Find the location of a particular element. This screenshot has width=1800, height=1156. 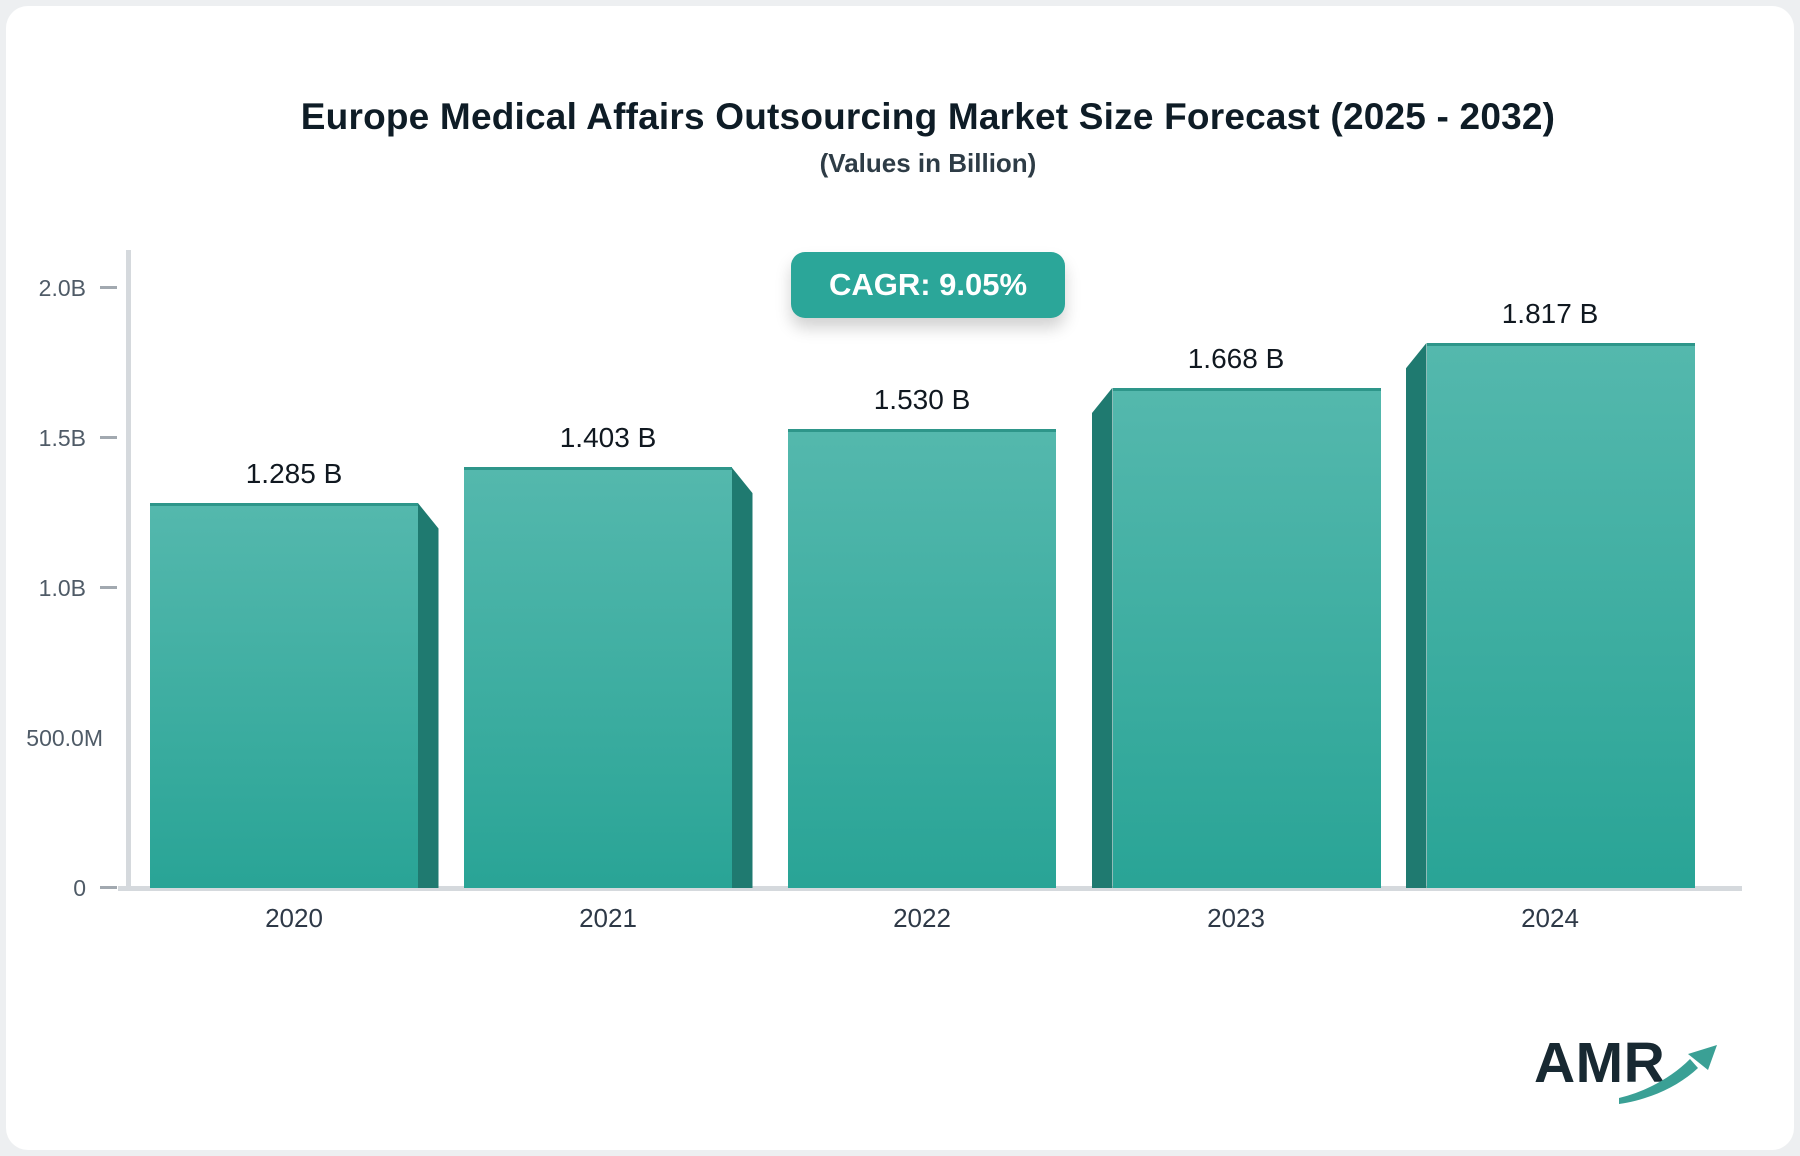

y-axis-tick-label-2.0B: 2.0B is located at coordinates (62, 288).